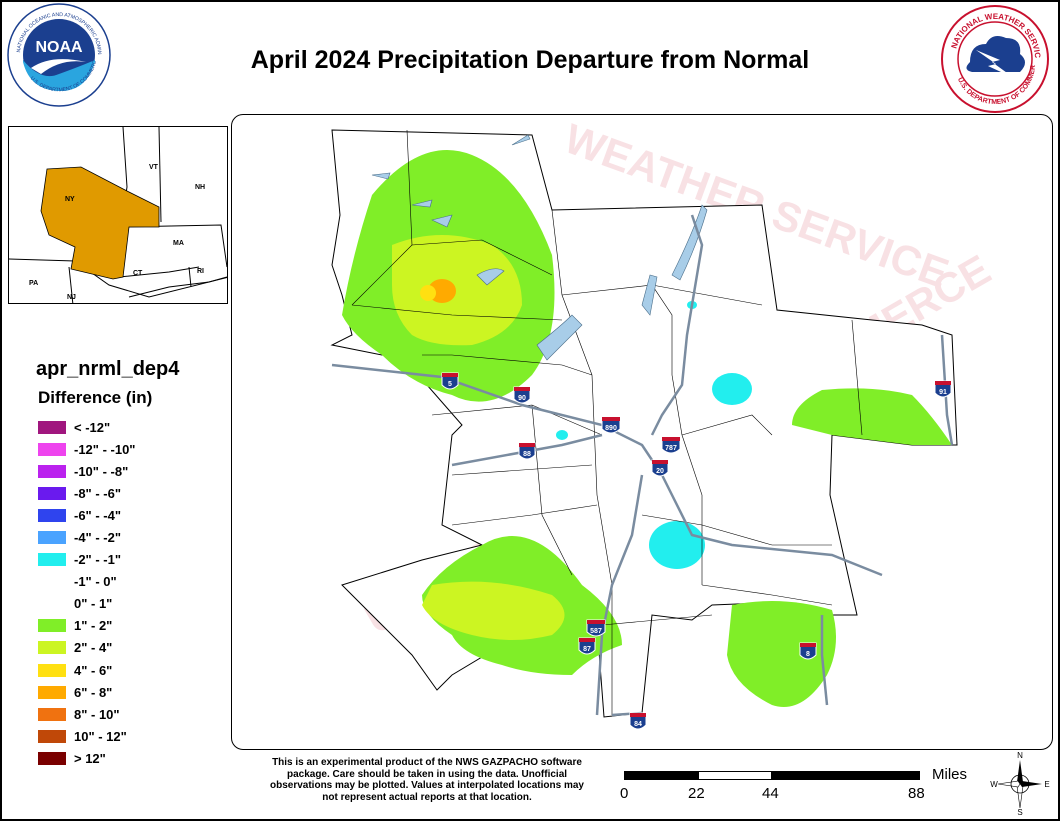 This screenshot has width=1060, height=821. I want to click on interstate-shield-88: 88, so click(527, 451).